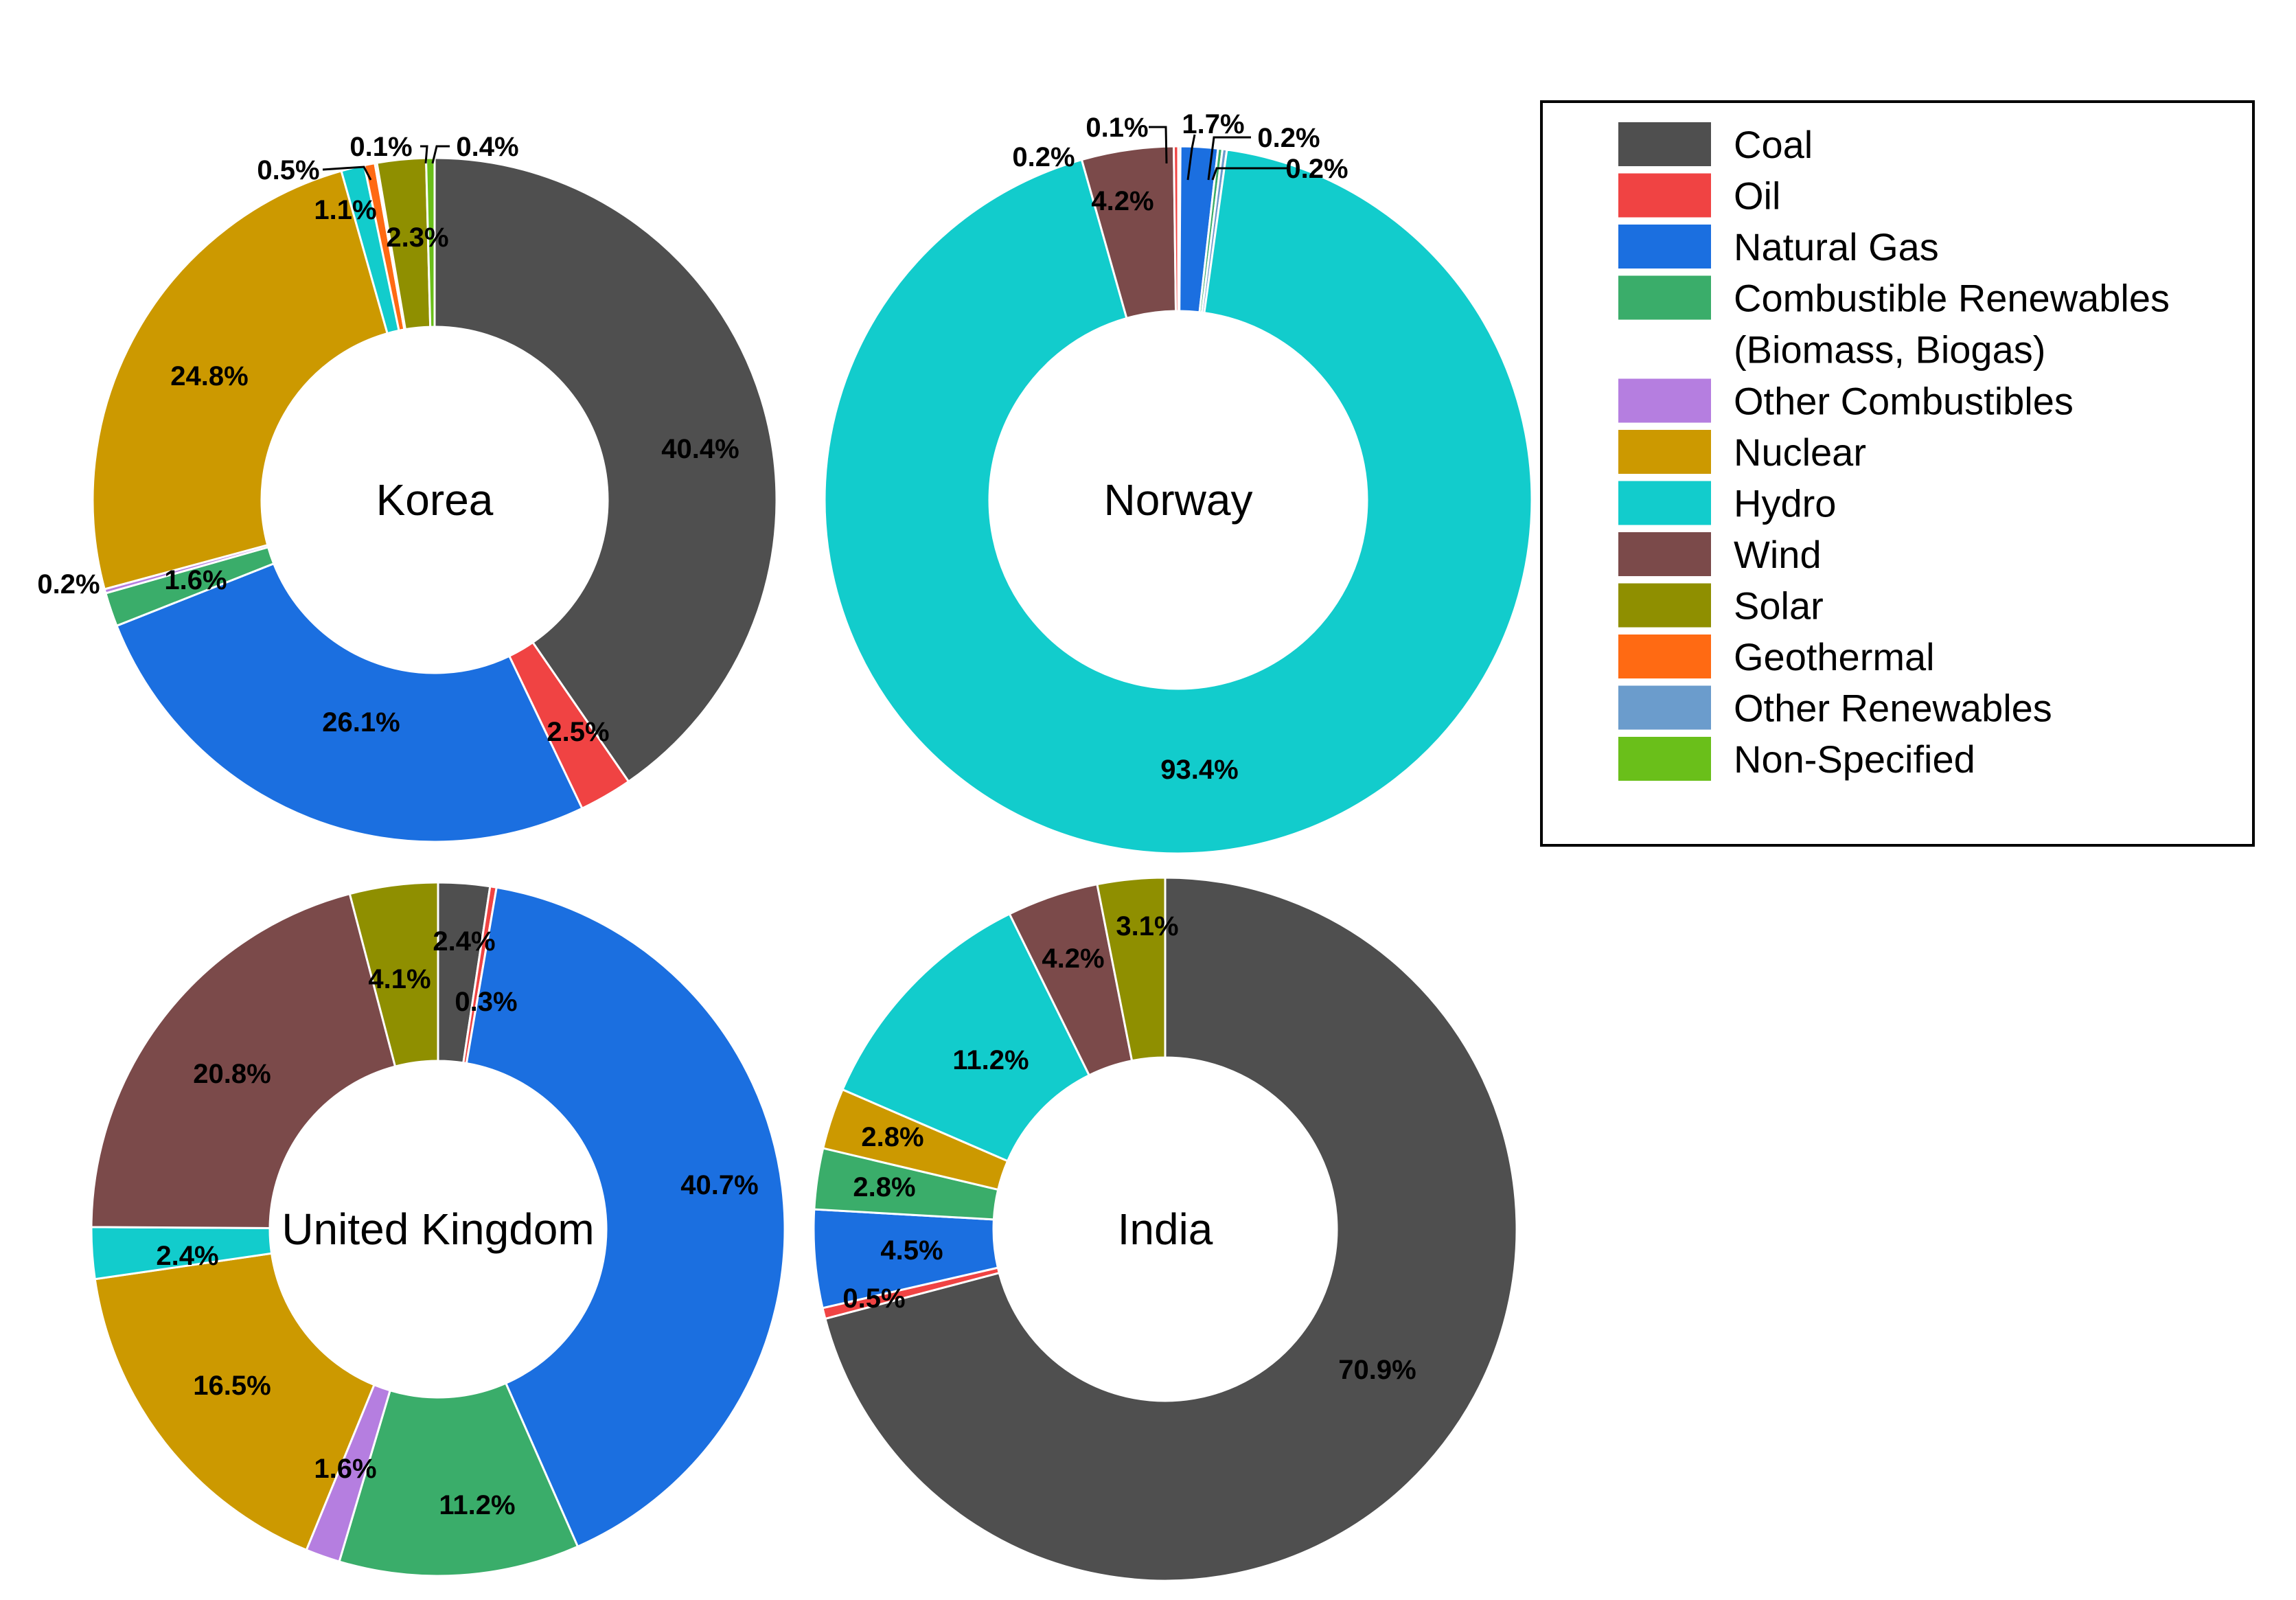 The image size is (2296, 1600). Describe the element at coordinates (1721, 605) in the screenshot. I see `legend-item-solar: Solar` at that location.